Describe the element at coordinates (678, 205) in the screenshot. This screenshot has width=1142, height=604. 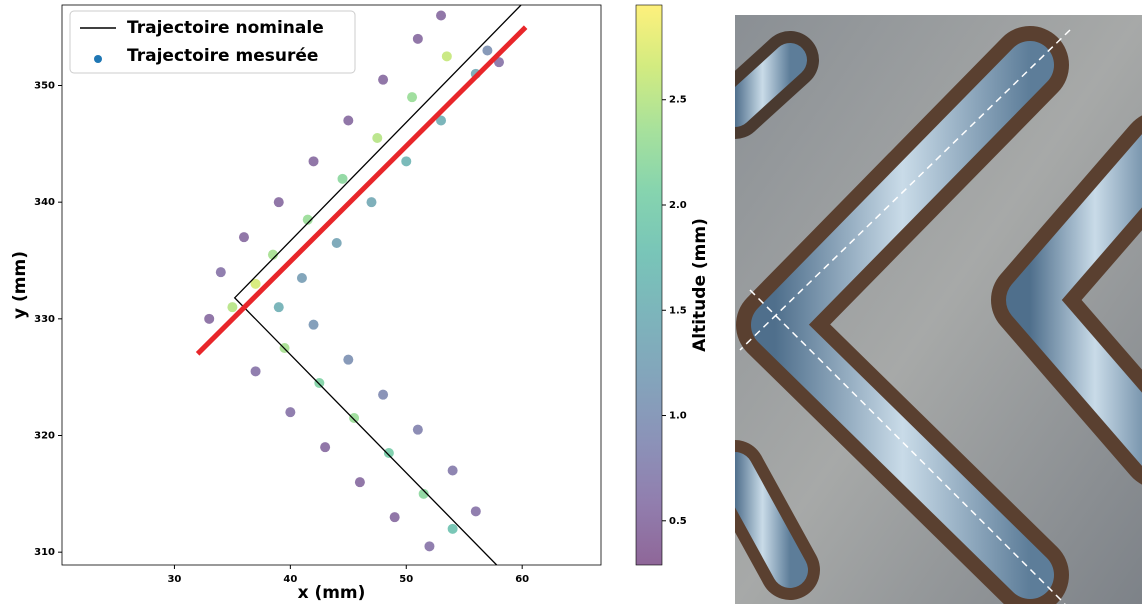
I see `colorbar-tick-label: 2.0` at that location.